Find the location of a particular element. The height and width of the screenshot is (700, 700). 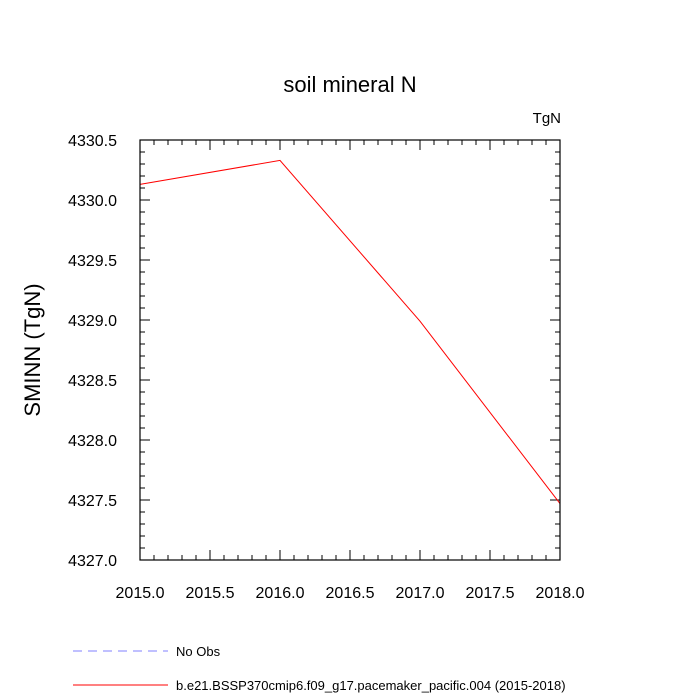

x-tick-label: 2017.0 is located at coordinates (420, 593).